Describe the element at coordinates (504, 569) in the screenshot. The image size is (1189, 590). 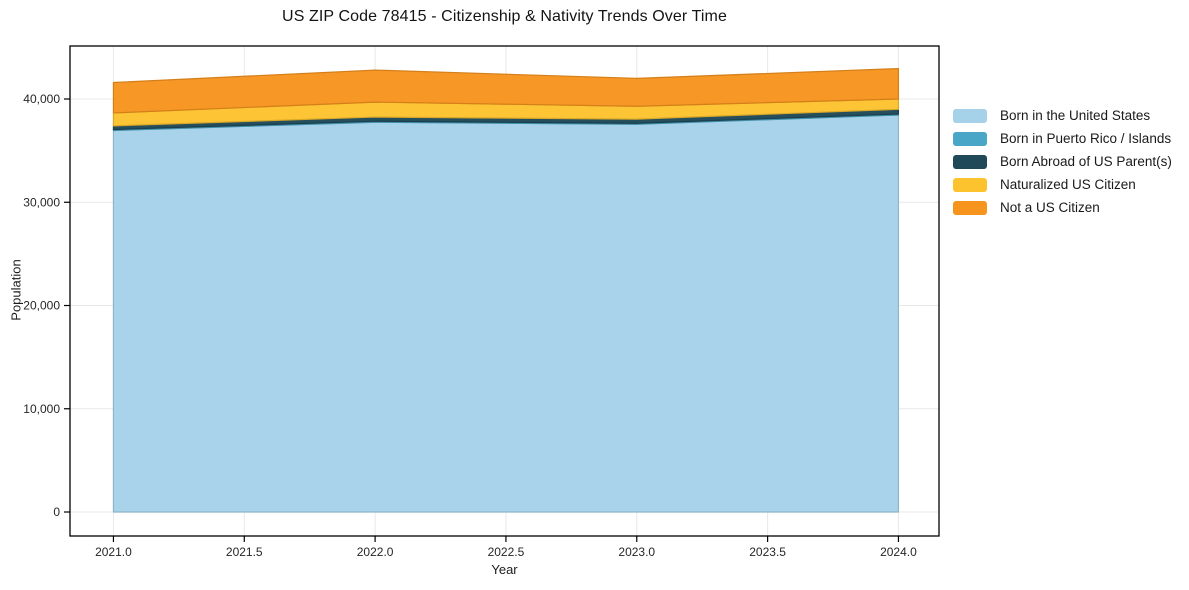
I see `x-axis-label: Year` at that location.